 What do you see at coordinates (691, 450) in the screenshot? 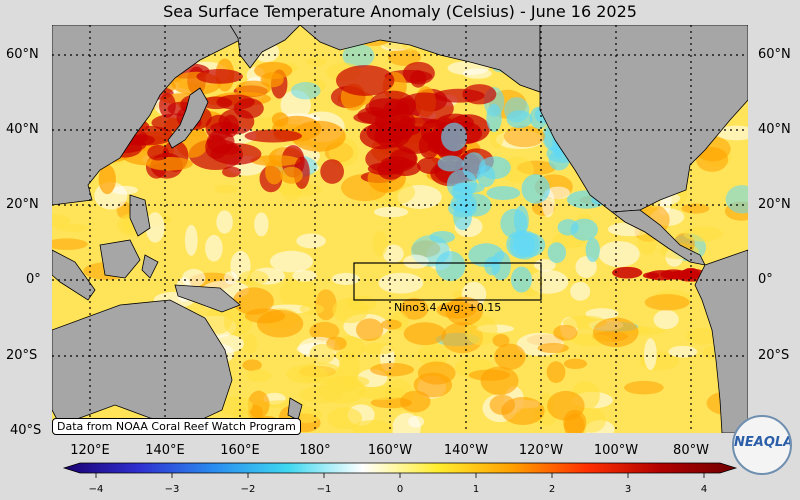
I see `lon-label-80w: 80°W` at bounding box center [691, 450].